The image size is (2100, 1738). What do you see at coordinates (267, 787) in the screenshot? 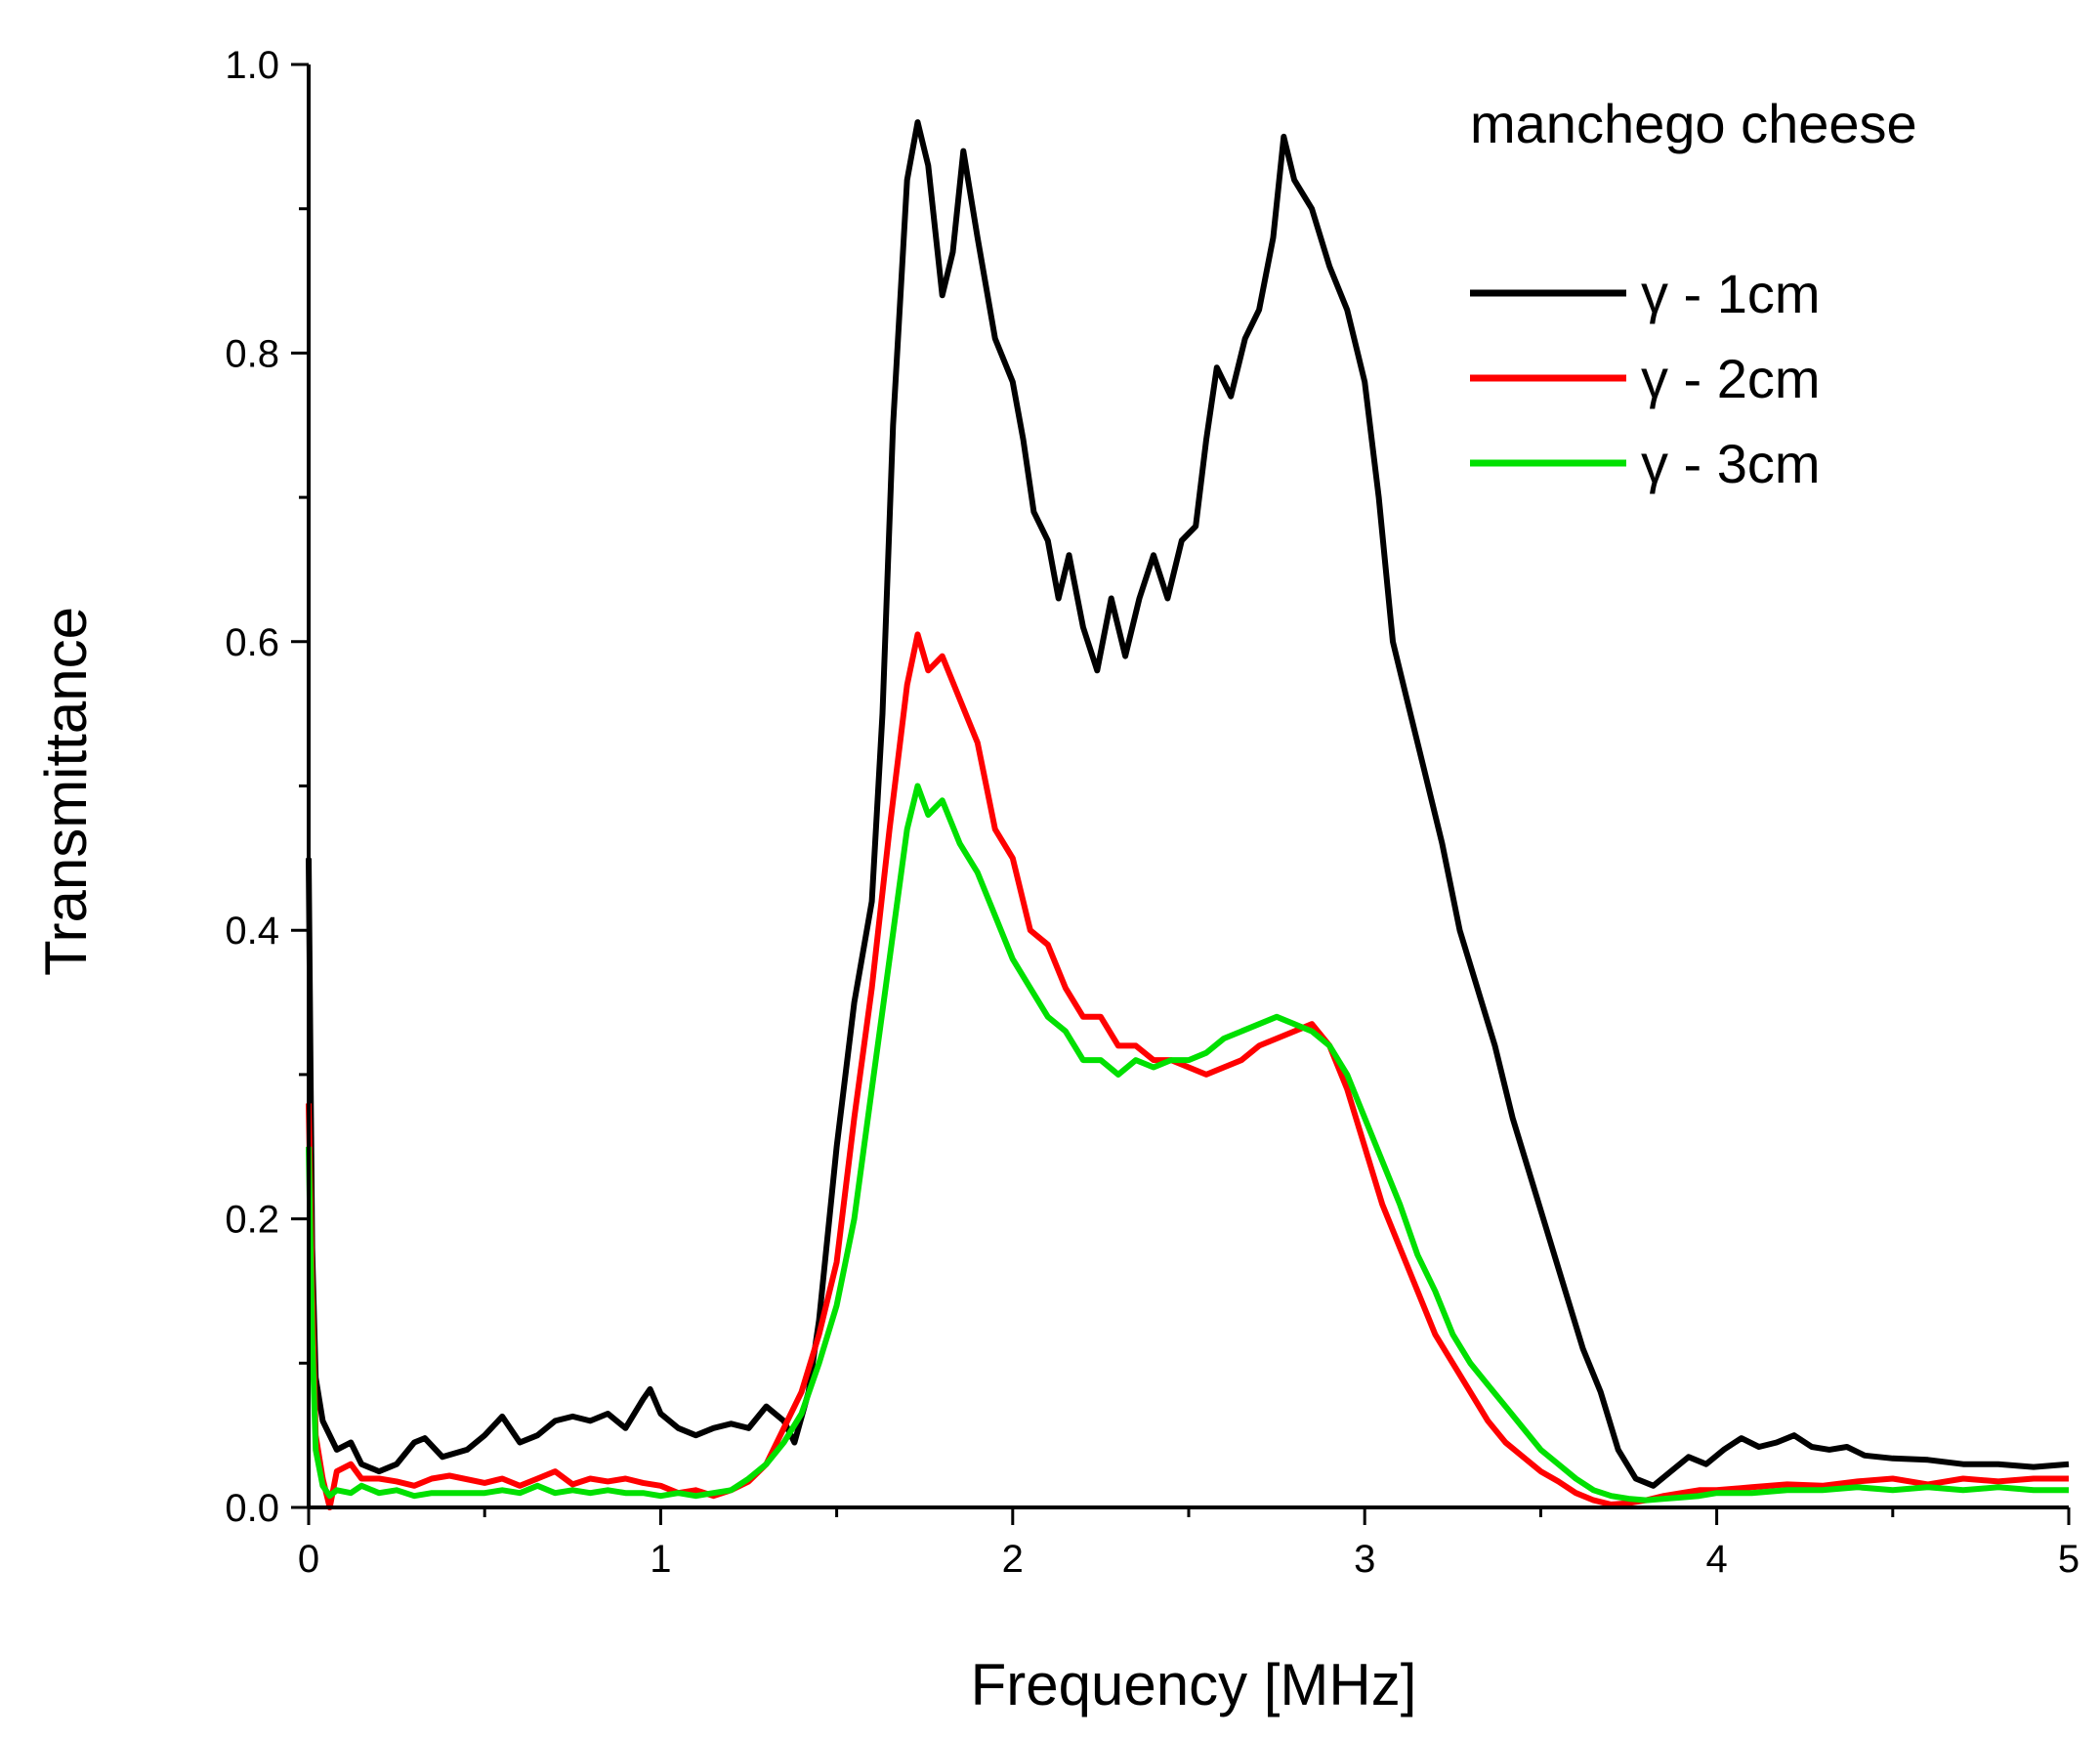
I see `y-axis: 0.0 0.2 0.4 0.6 0.8 1.0` at bounding box center [267, 787].